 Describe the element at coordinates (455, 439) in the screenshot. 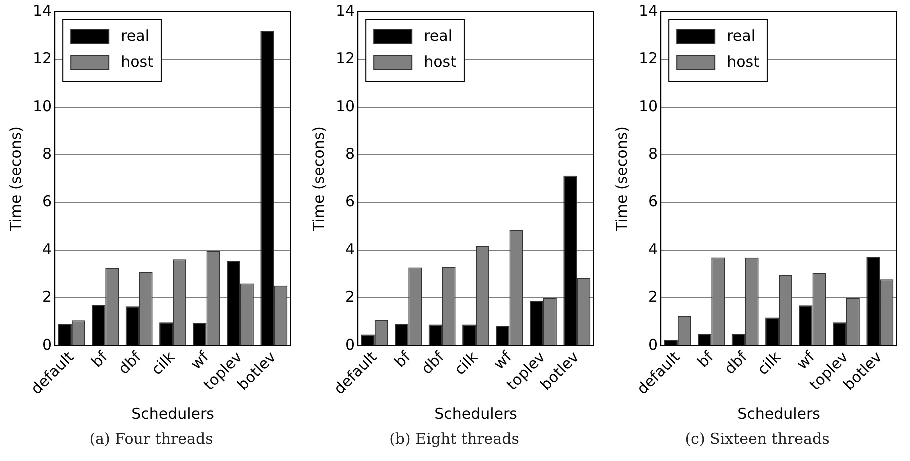

I see `text: (b) Eight threads` at that location.